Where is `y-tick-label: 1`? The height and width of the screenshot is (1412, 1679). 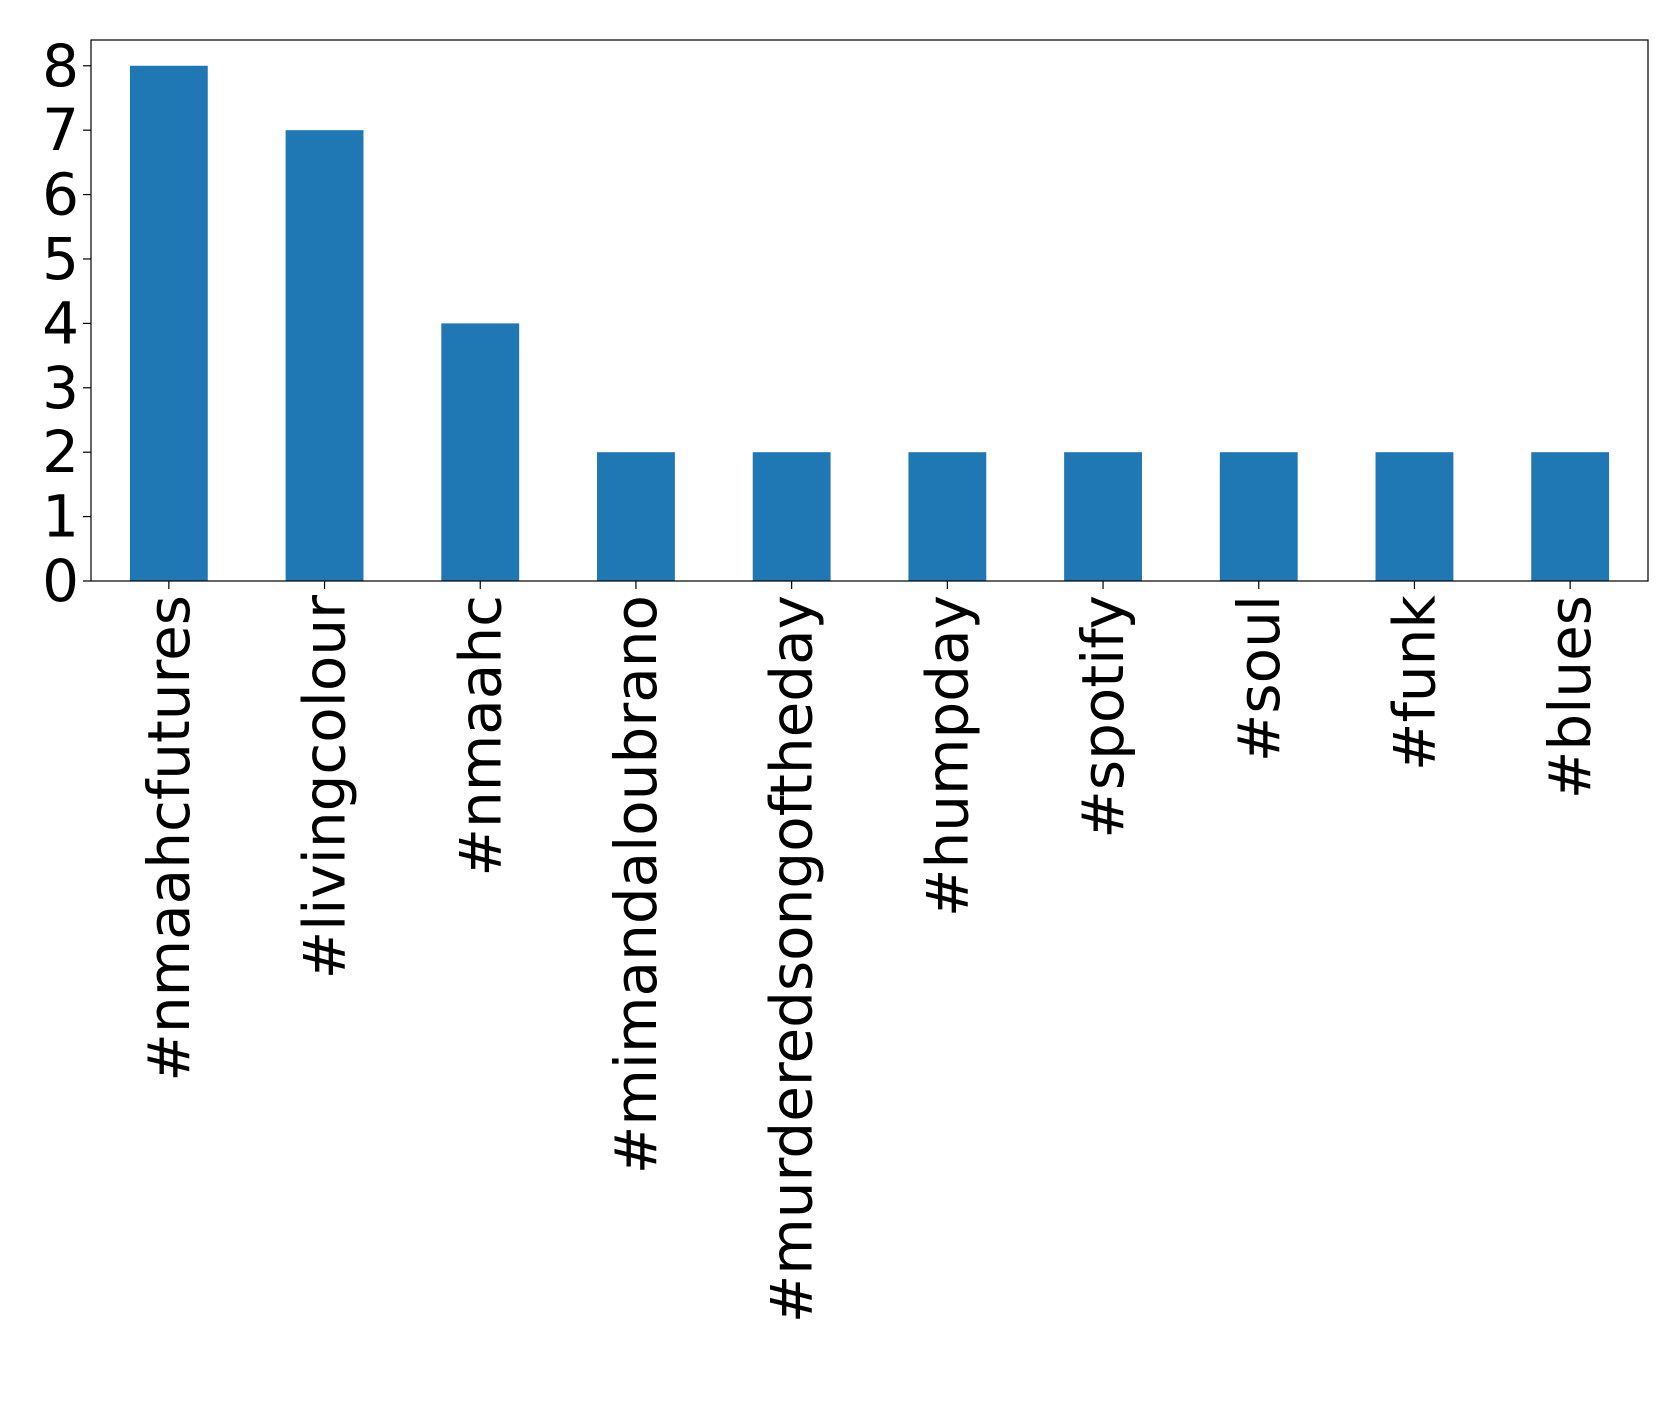 y-tick-label: 1 is located at coordinates (60, 517).